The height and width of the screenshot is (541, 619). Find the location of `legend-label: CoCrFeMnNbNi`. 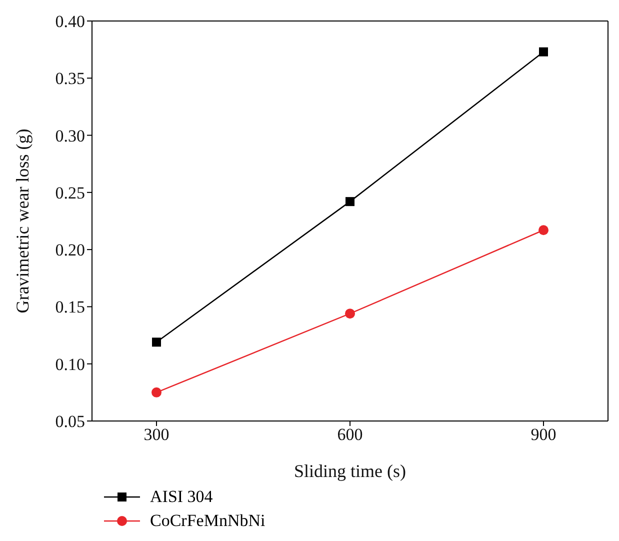

legend-label: CoCrFeMnNbNi is located at coordinates (208, 521).